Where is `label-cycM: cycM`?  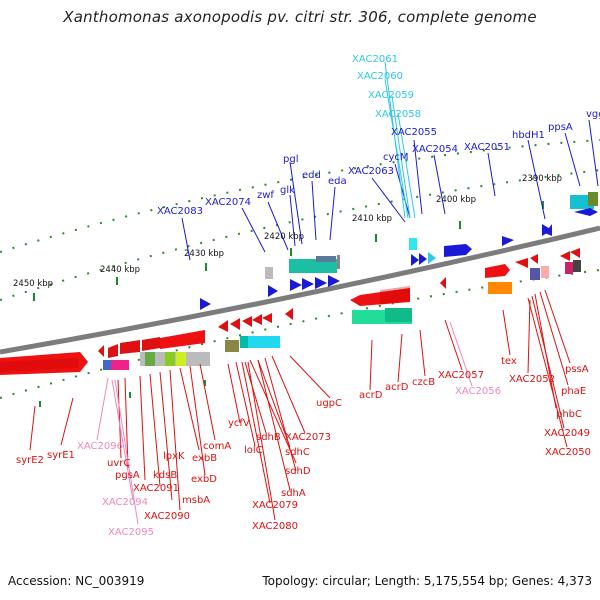
label-cycM: cycM is located at coordinates (396, 157).